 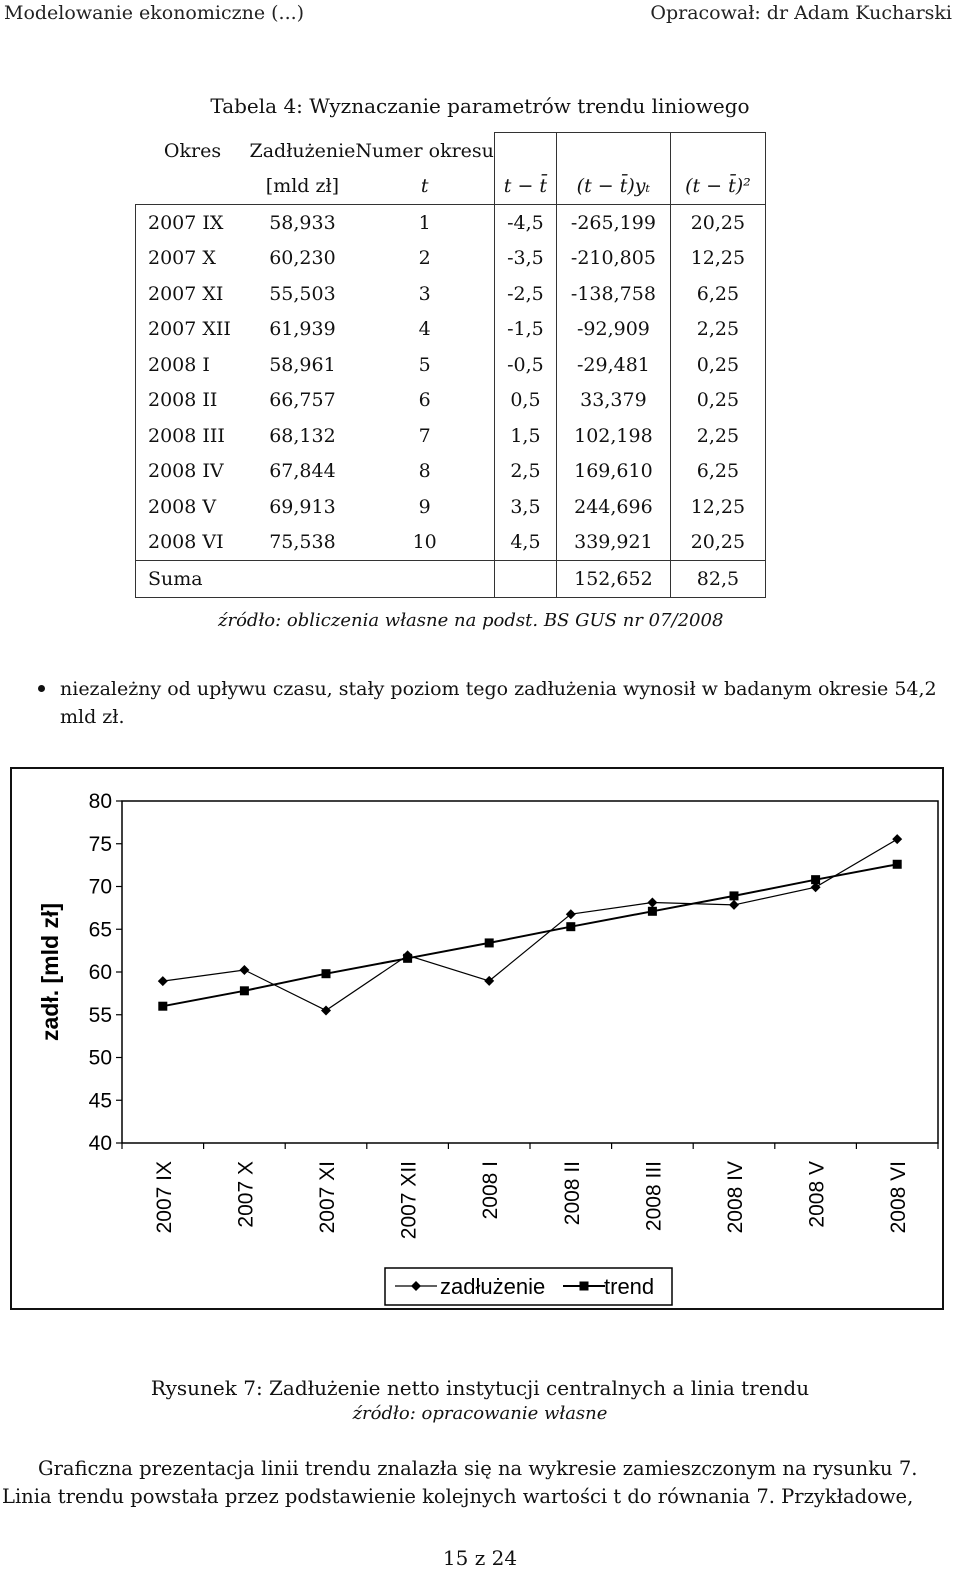 What do you see at coordinates (192, 436) in the screenshot?
I see `cell-okres: 2008 III` at bounding box center [192, 436].